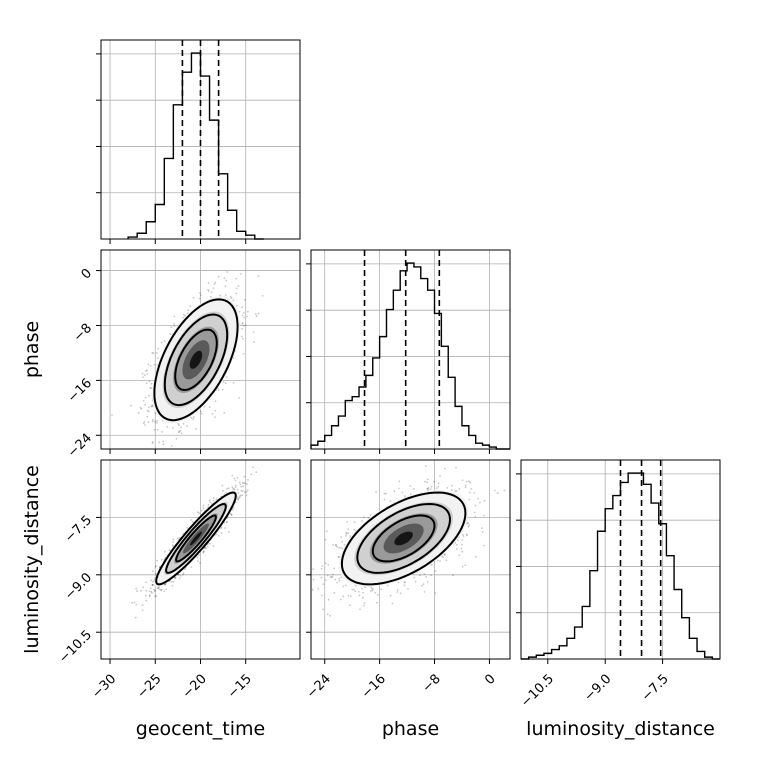  What do you see at coordinates (598, 688) in the screenshot?
I see `x-tick-label: −9.0` at bounding box center [598, 688].